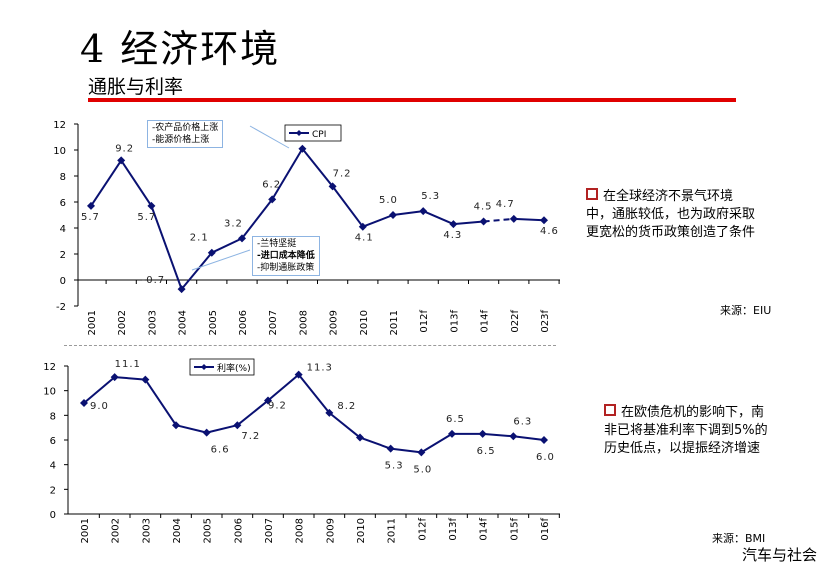 The width and height of the screenshot is (827, 570). I want to click on source-bottom: 来源：BMI, so click(739, 538).